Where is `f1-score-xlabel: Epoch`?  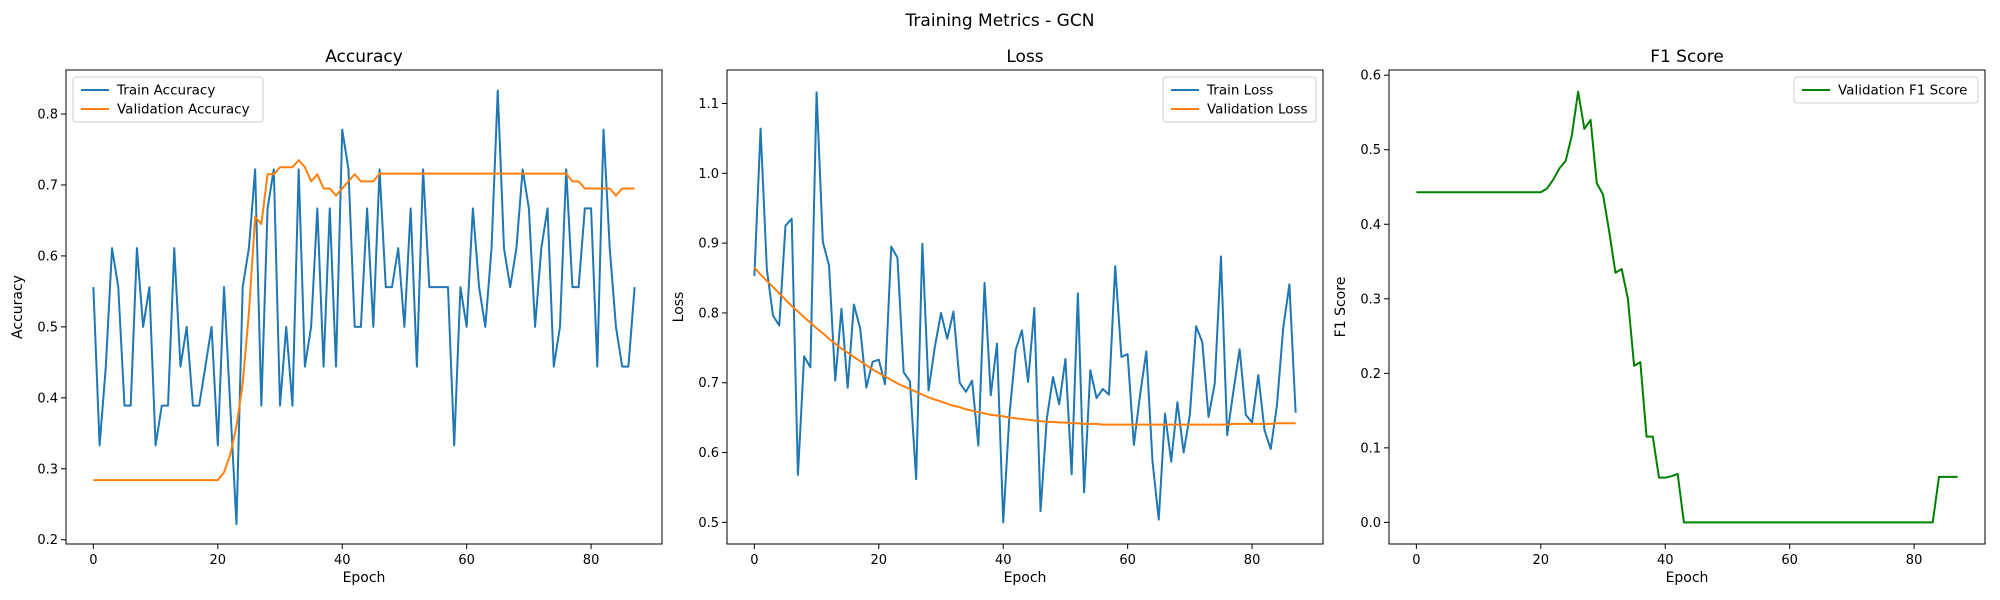 f1-score-xlabel: Epoch is located at coordinates (1687, 578).